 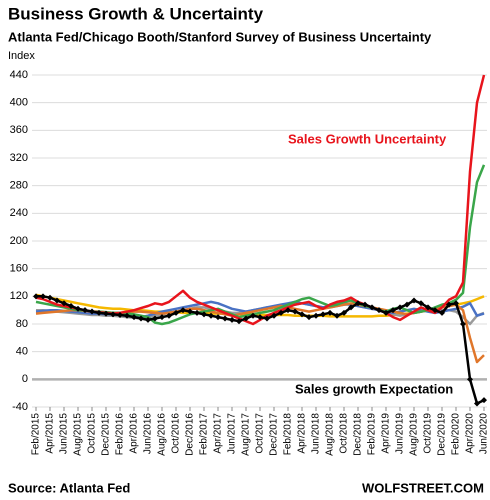 What do you see at coordinates (358, 434) in the screenshot?
I see `x-tick-label: Dec/2018` at bounding box center [358, 434].